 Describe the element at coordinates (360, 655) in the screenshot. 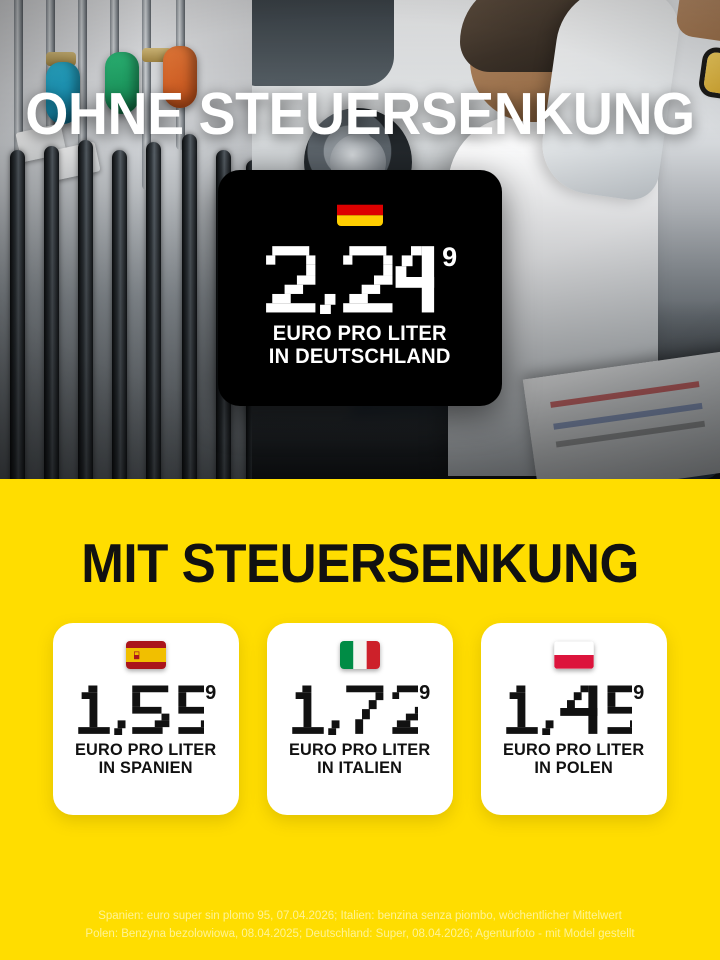

I see `flag-italy-icon` at that location.